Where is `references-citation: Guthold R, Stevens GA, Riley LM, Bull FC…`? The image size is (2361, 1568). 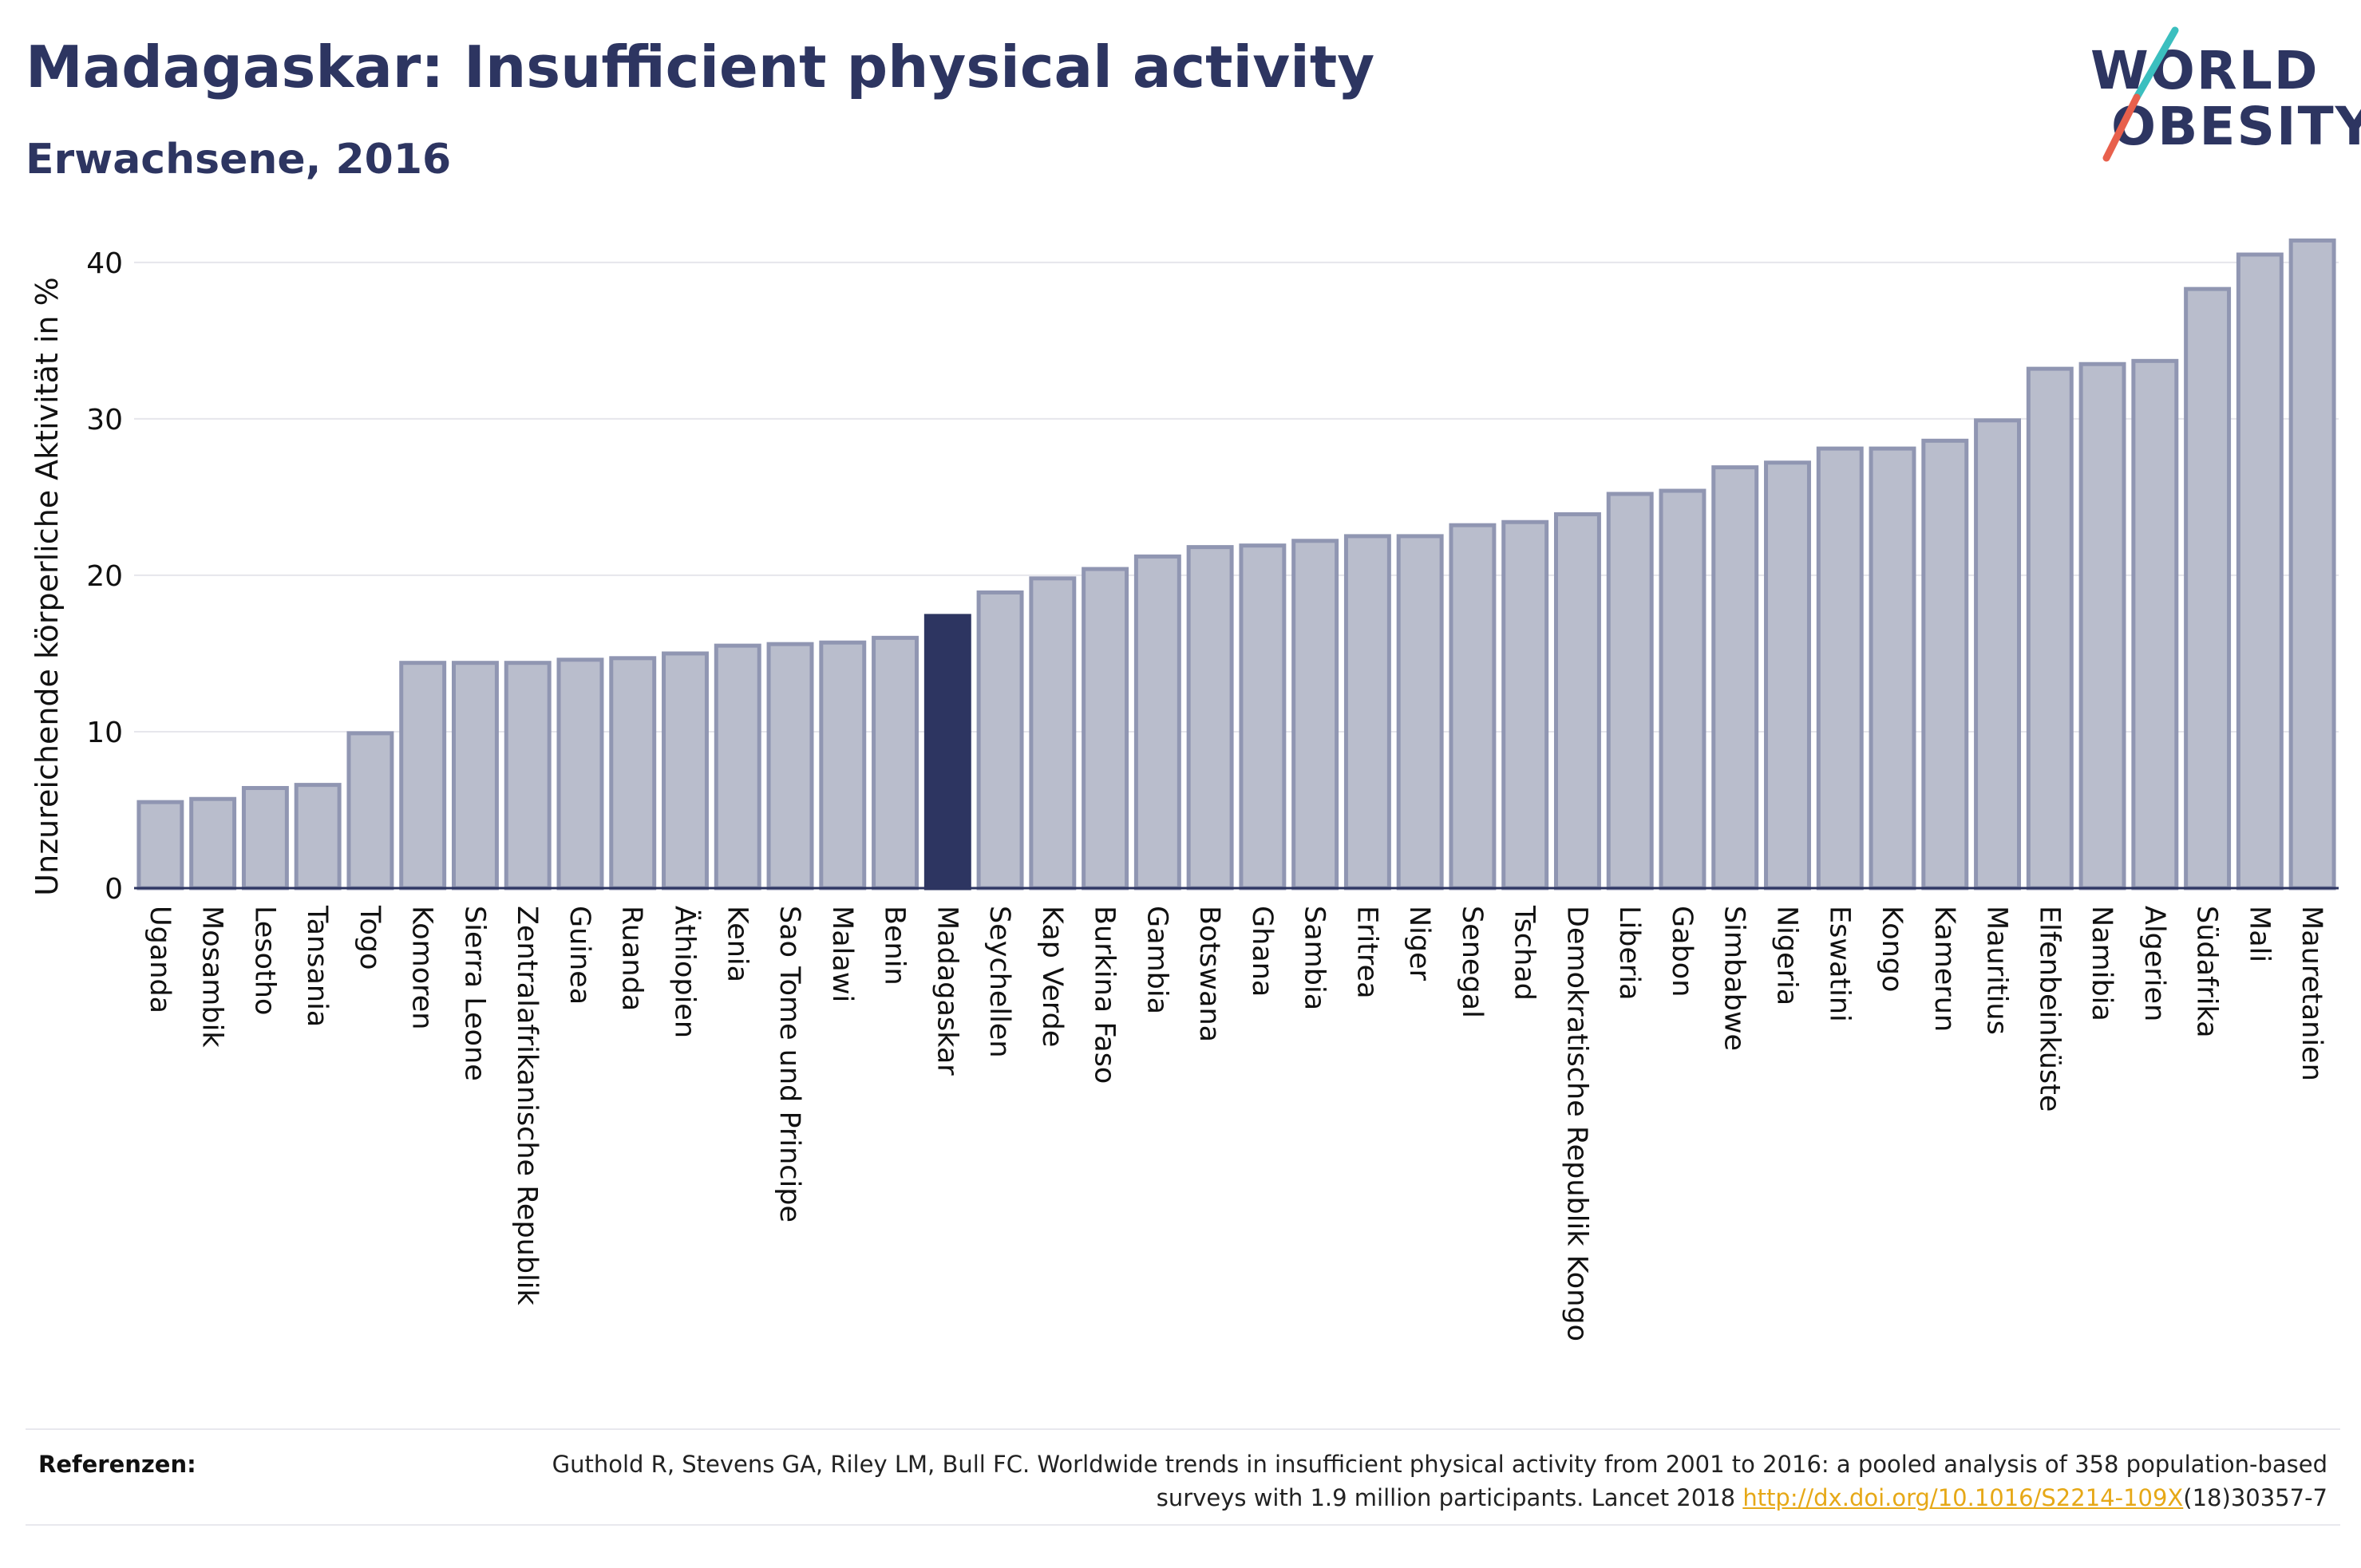 references-citation: Guthold R, Stevens GA, Riley LM, Bull FC… is located at coordinates (1439, 1481).